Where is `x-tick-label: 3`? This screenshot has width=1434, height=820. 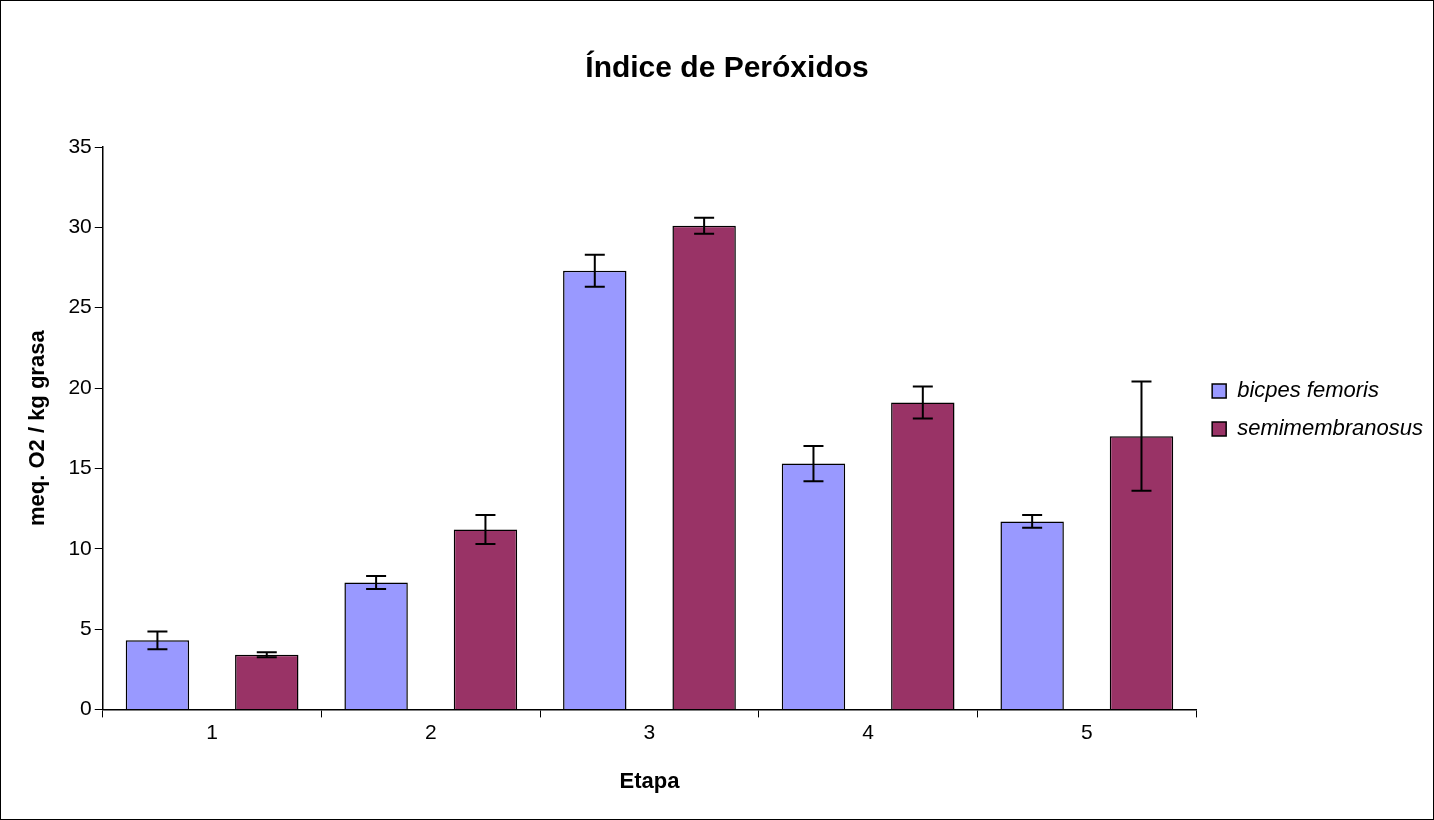
x-tick-label: 3 is located at coordinates (649, 731).